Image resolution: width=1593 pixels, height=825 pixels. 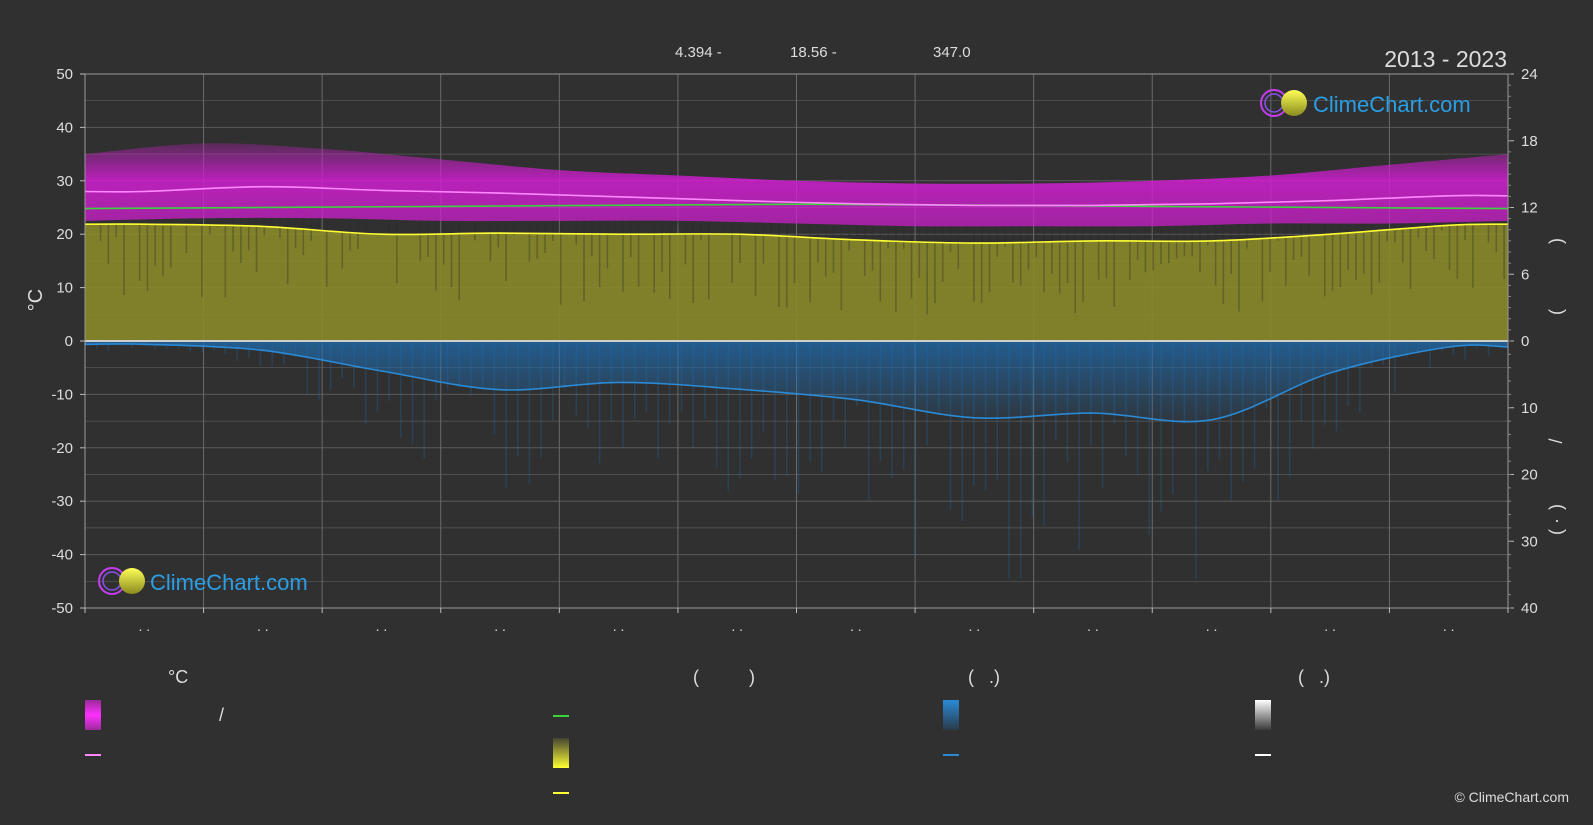 What do you see at coordinates (1263, 715) in the screenshot?
I see `legend-snow-swatch` at bounding box center [1263, 715].